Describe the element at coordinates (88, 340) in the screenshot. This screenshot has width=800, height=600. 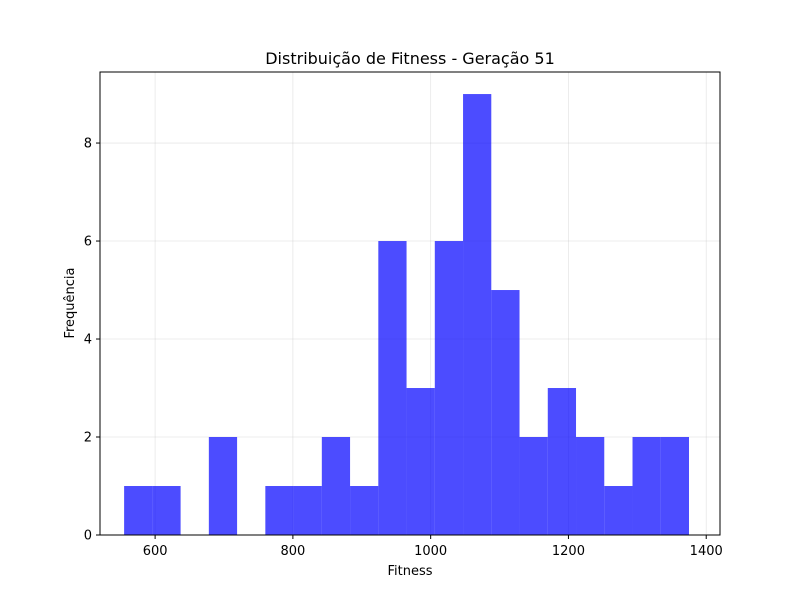
I see `y-tick-label: 4` at that location.